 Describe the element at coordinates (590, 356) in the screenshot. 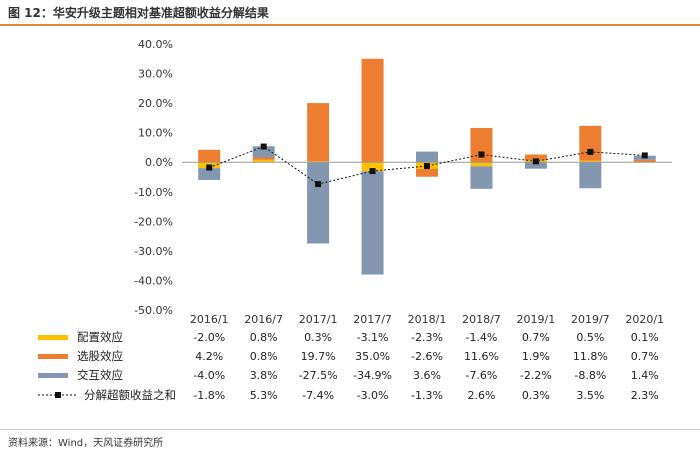

I see `table-cell: 11.8%` at that location.